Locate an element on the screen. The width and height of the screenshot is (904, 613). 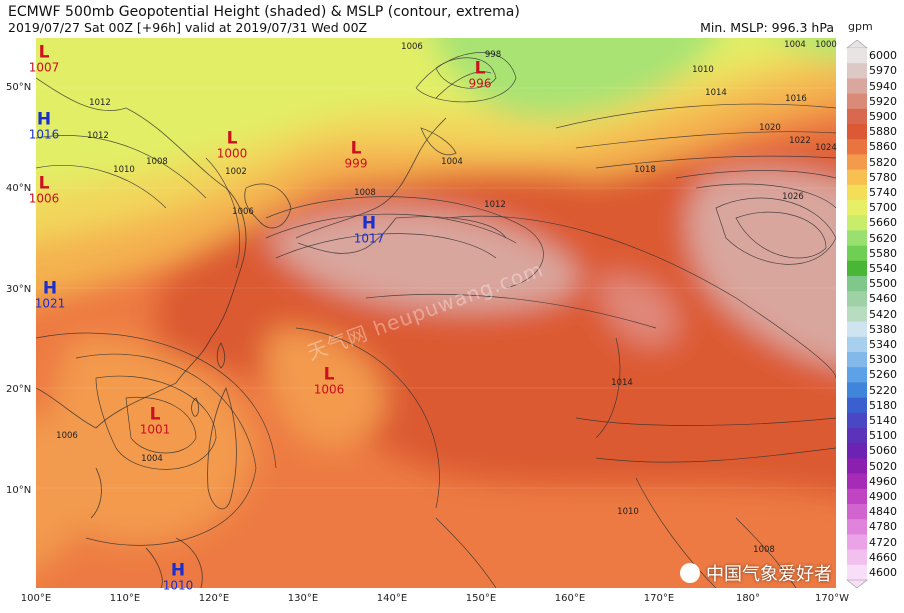
isobar-label: 1000 is located at coordinates (826, 45).